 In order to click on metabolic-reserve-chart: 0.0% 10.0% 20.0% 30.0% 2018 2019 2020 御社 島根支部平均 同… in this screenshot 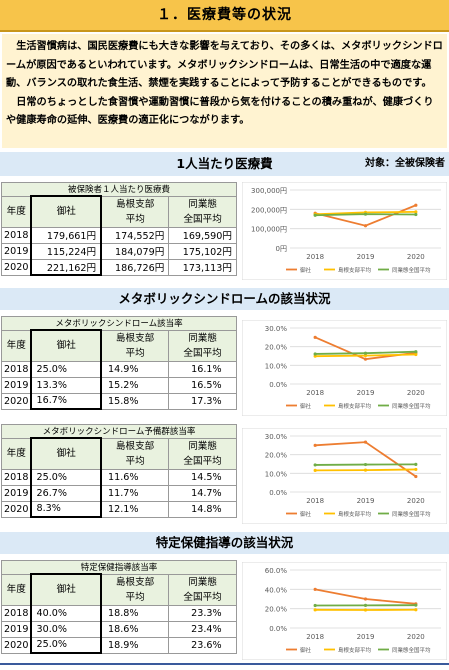, I will do `click(344, 476)`.